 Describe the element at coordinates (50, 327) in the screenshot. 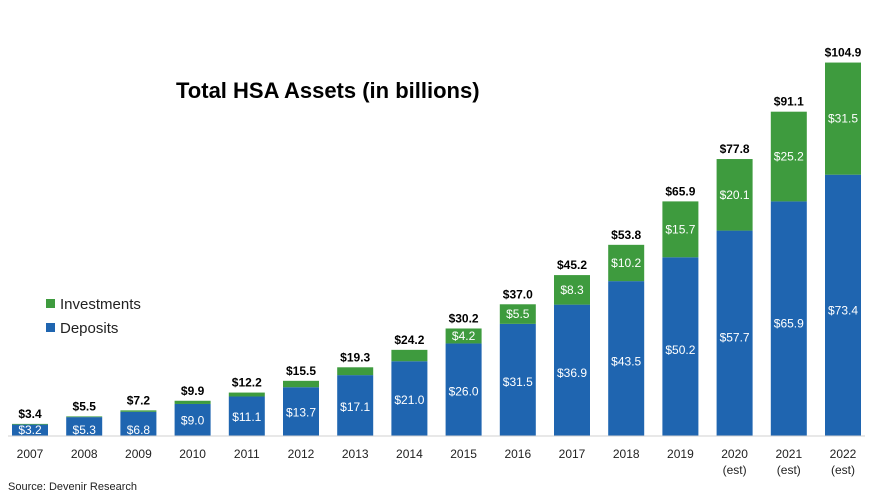

I see `legend-swatch-deposits` at that location.